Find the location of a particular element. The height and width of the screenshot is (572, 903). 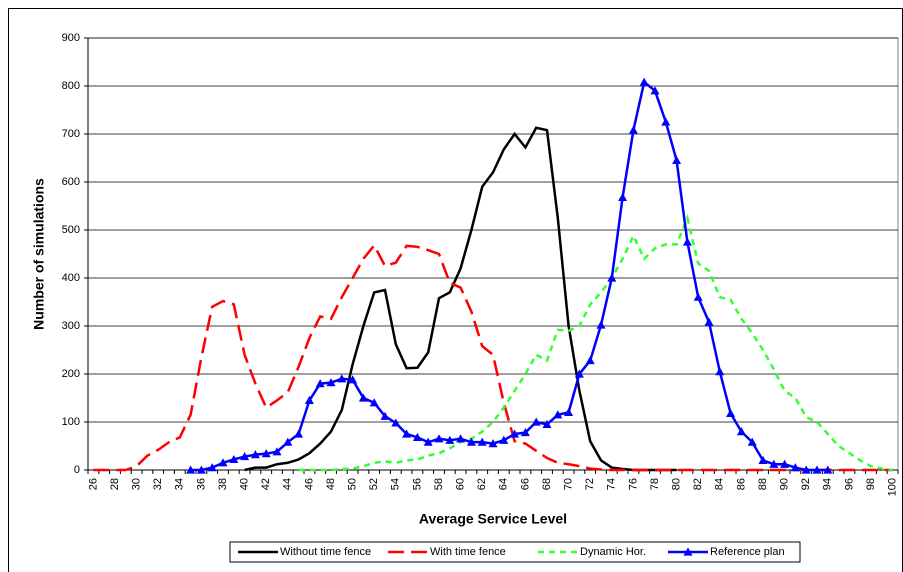

x-tick-label: 94 is located at coordinates (828, 484).